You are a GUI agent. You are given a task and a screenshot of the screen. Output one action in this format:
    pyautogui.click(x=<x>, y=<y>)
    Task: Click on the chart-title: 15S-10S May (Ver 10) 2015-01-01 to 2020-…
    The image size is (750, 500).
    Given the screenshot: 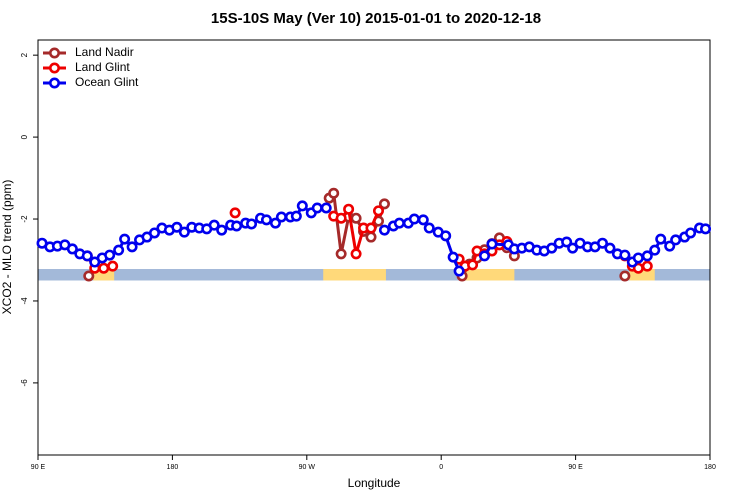 What is the action you would take?
    pyautogui.click(x=376, y=18)
    